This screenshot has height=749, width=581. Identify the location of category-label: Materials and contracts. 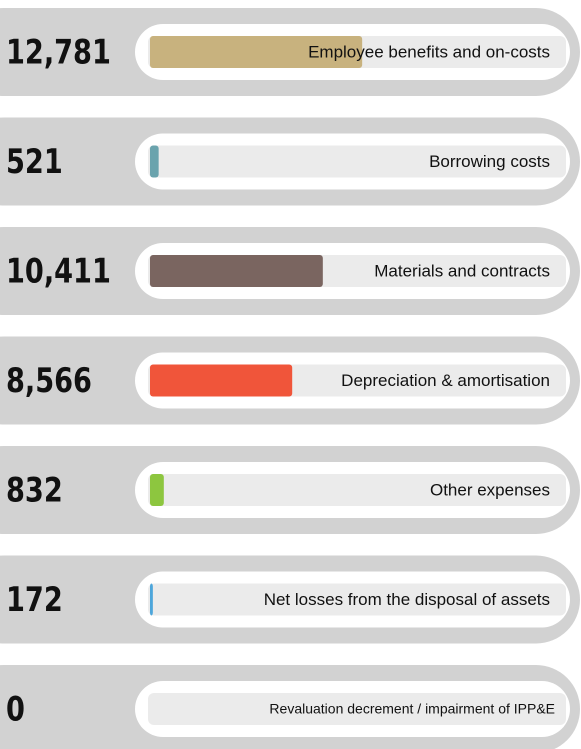
(462, 270).